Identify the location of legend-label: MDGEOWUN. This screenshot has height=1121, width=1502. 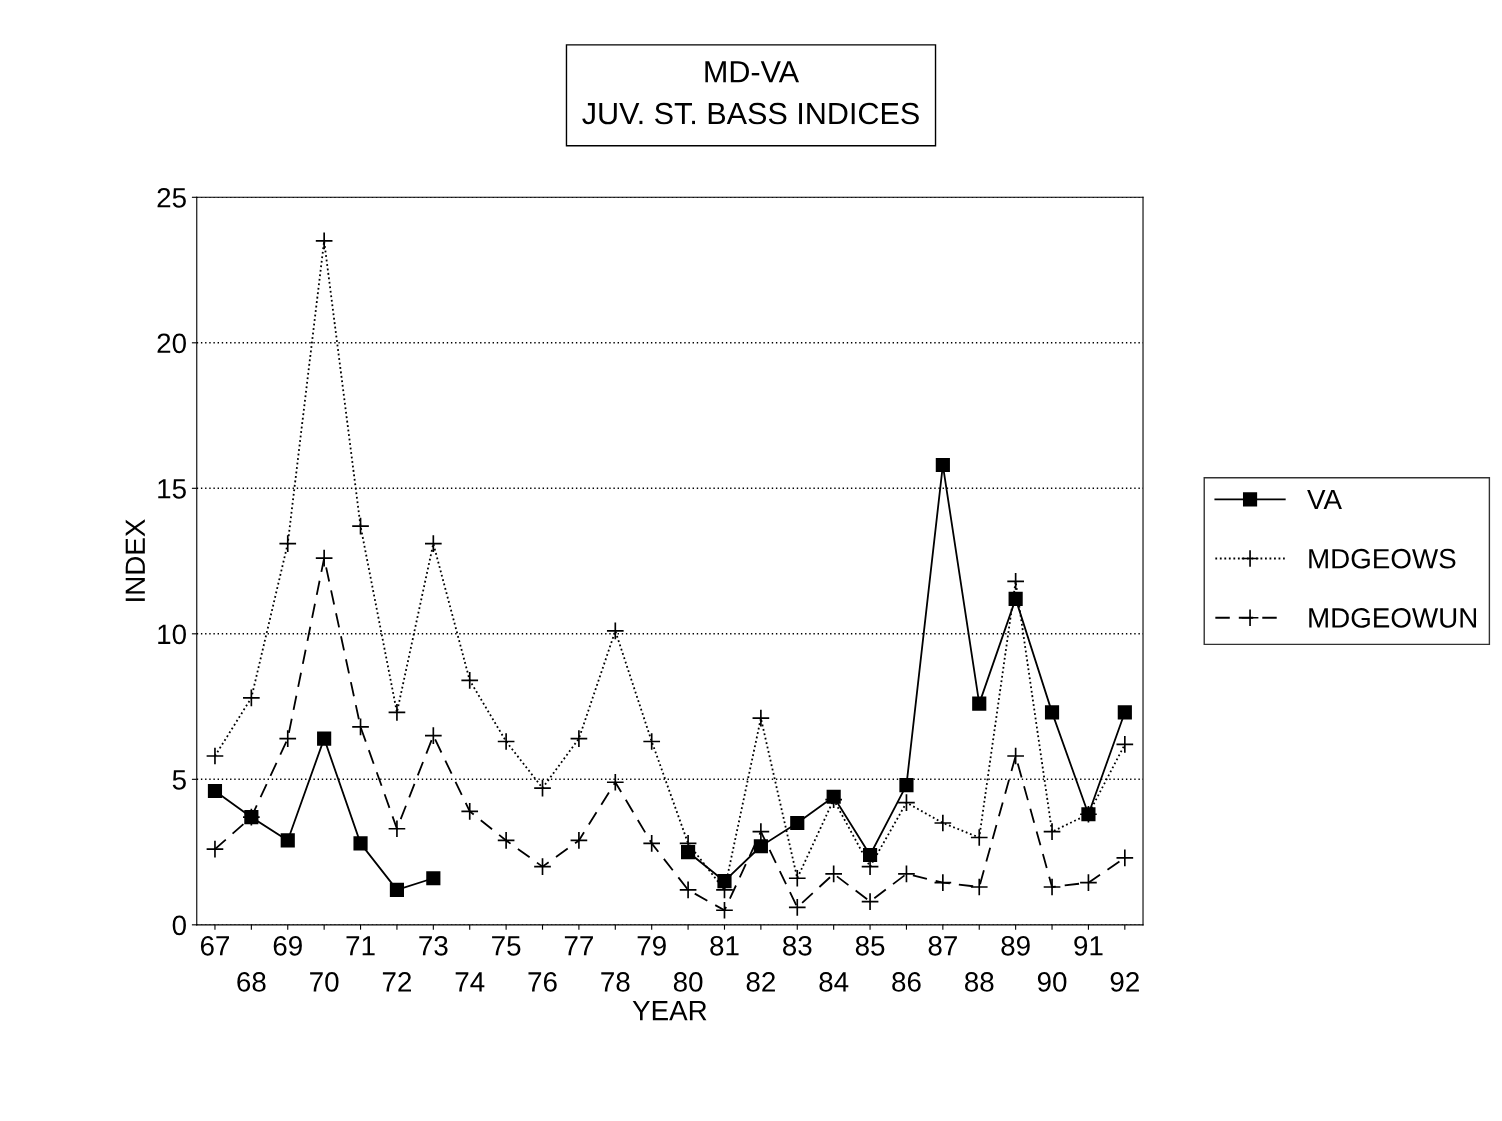
(1393, 618).